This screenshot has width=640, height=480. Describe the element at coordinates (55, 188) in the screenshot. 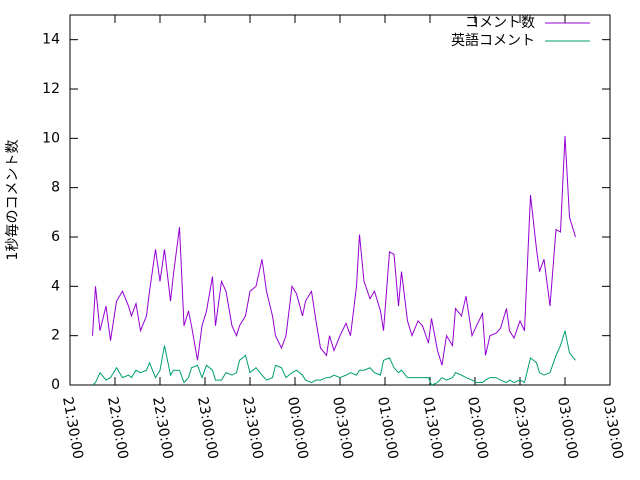

I see `y-tick-label: 8` at that location.